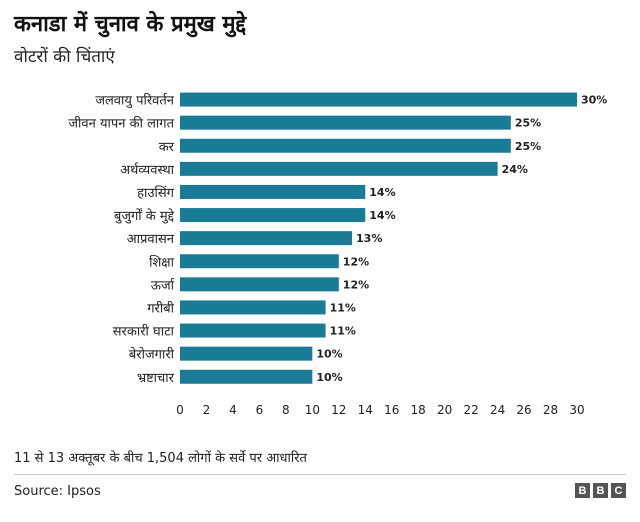  I want to click on x-tick-label: 14, so click(365, 410).